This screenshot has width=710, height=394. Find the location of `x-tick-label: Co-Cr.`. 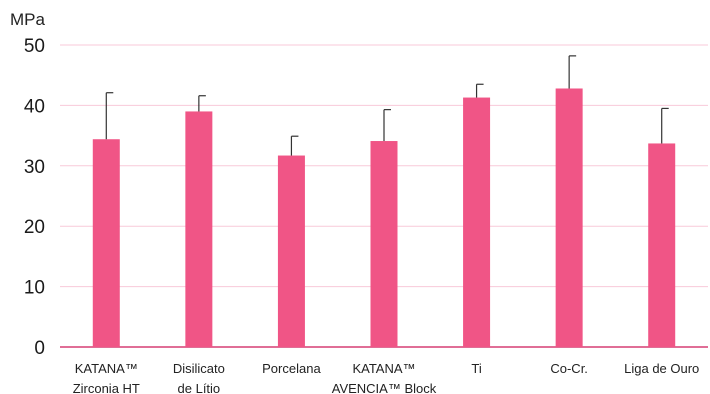

x-tick-label: Co-Cr. is located at coordinates (569, 368).